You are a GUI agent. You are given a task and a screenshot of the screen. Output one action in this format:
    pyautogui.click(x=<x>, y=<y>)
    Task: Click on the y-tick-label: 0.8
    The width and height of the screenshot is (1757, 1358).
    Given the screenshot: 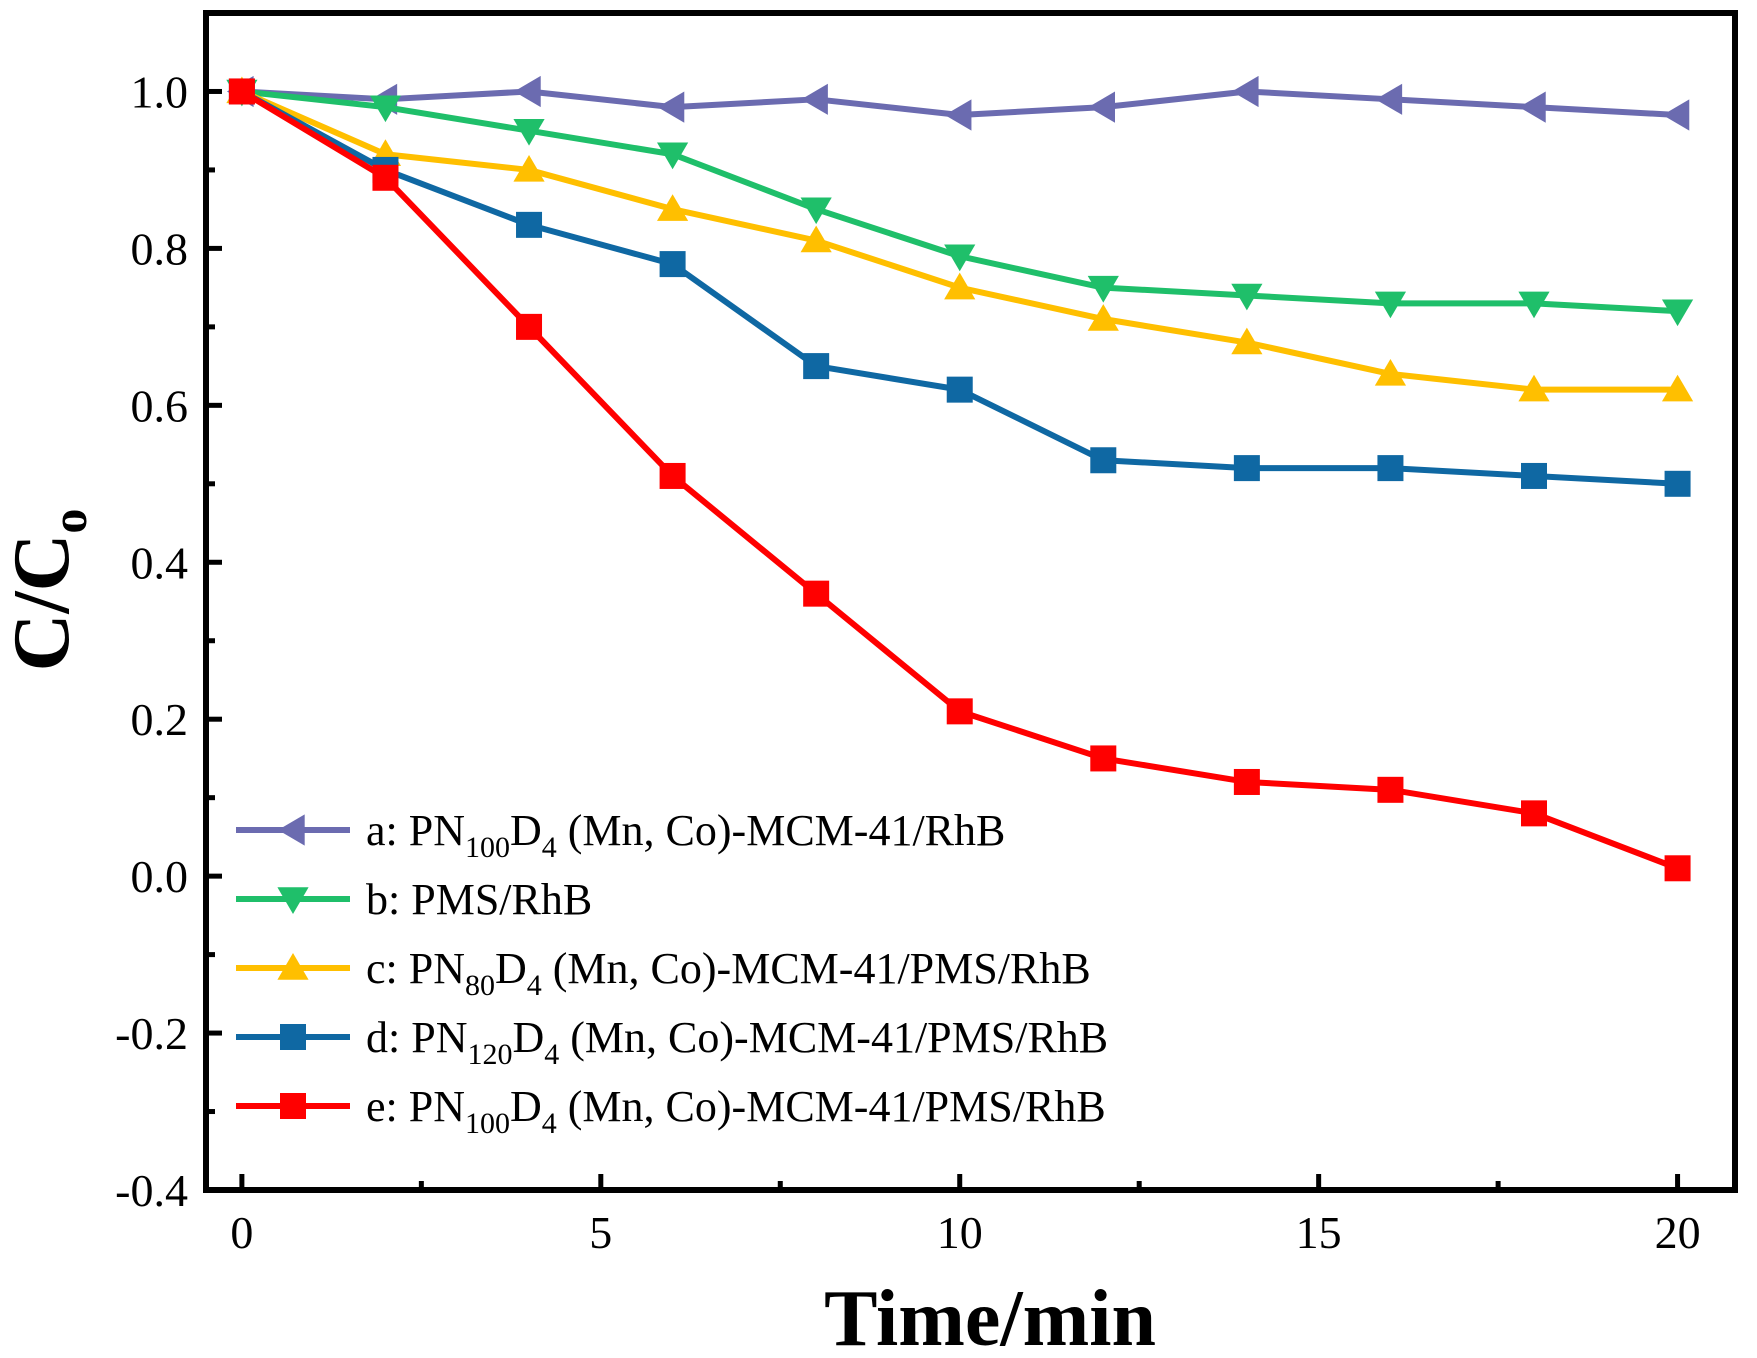 What is the action you would take?
    pyautogui.click(x=160, y=248)
    